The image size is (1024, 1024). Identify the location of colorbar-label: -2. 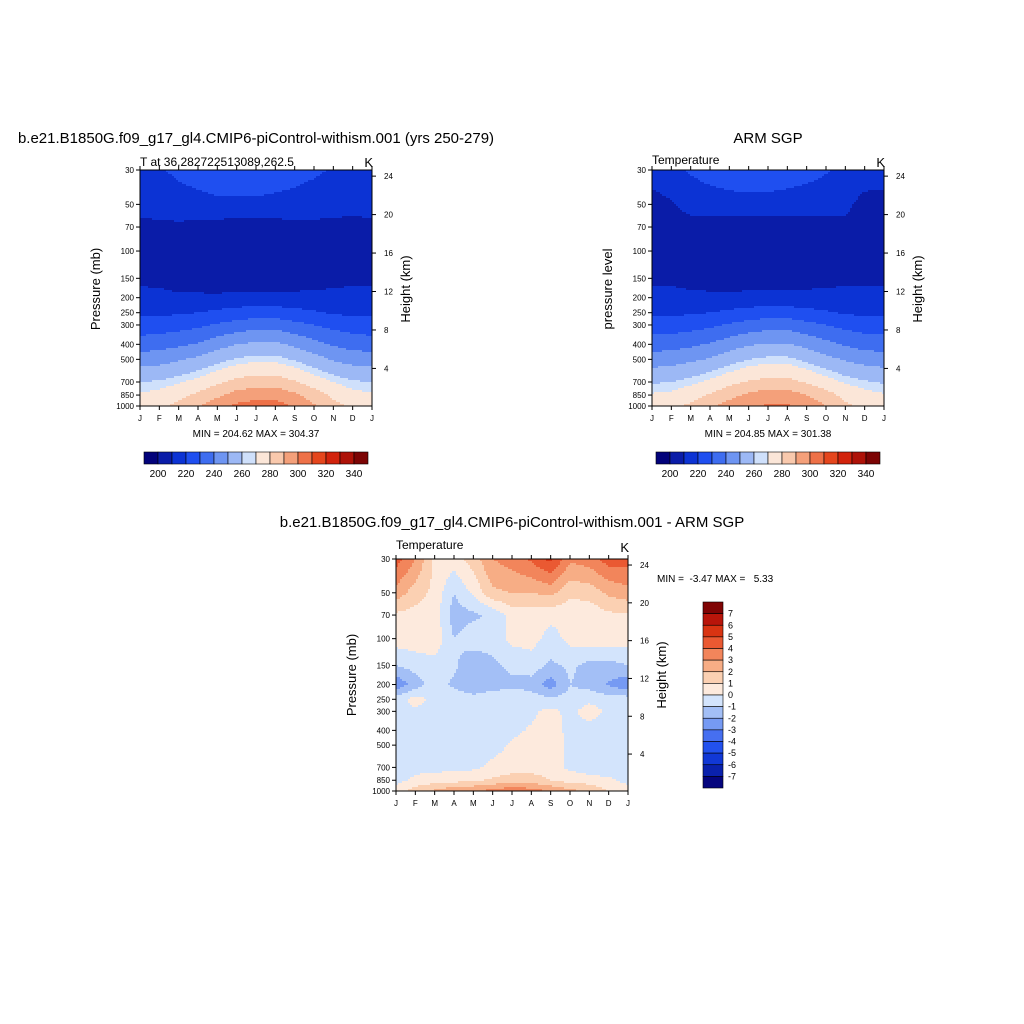
(732, 718).